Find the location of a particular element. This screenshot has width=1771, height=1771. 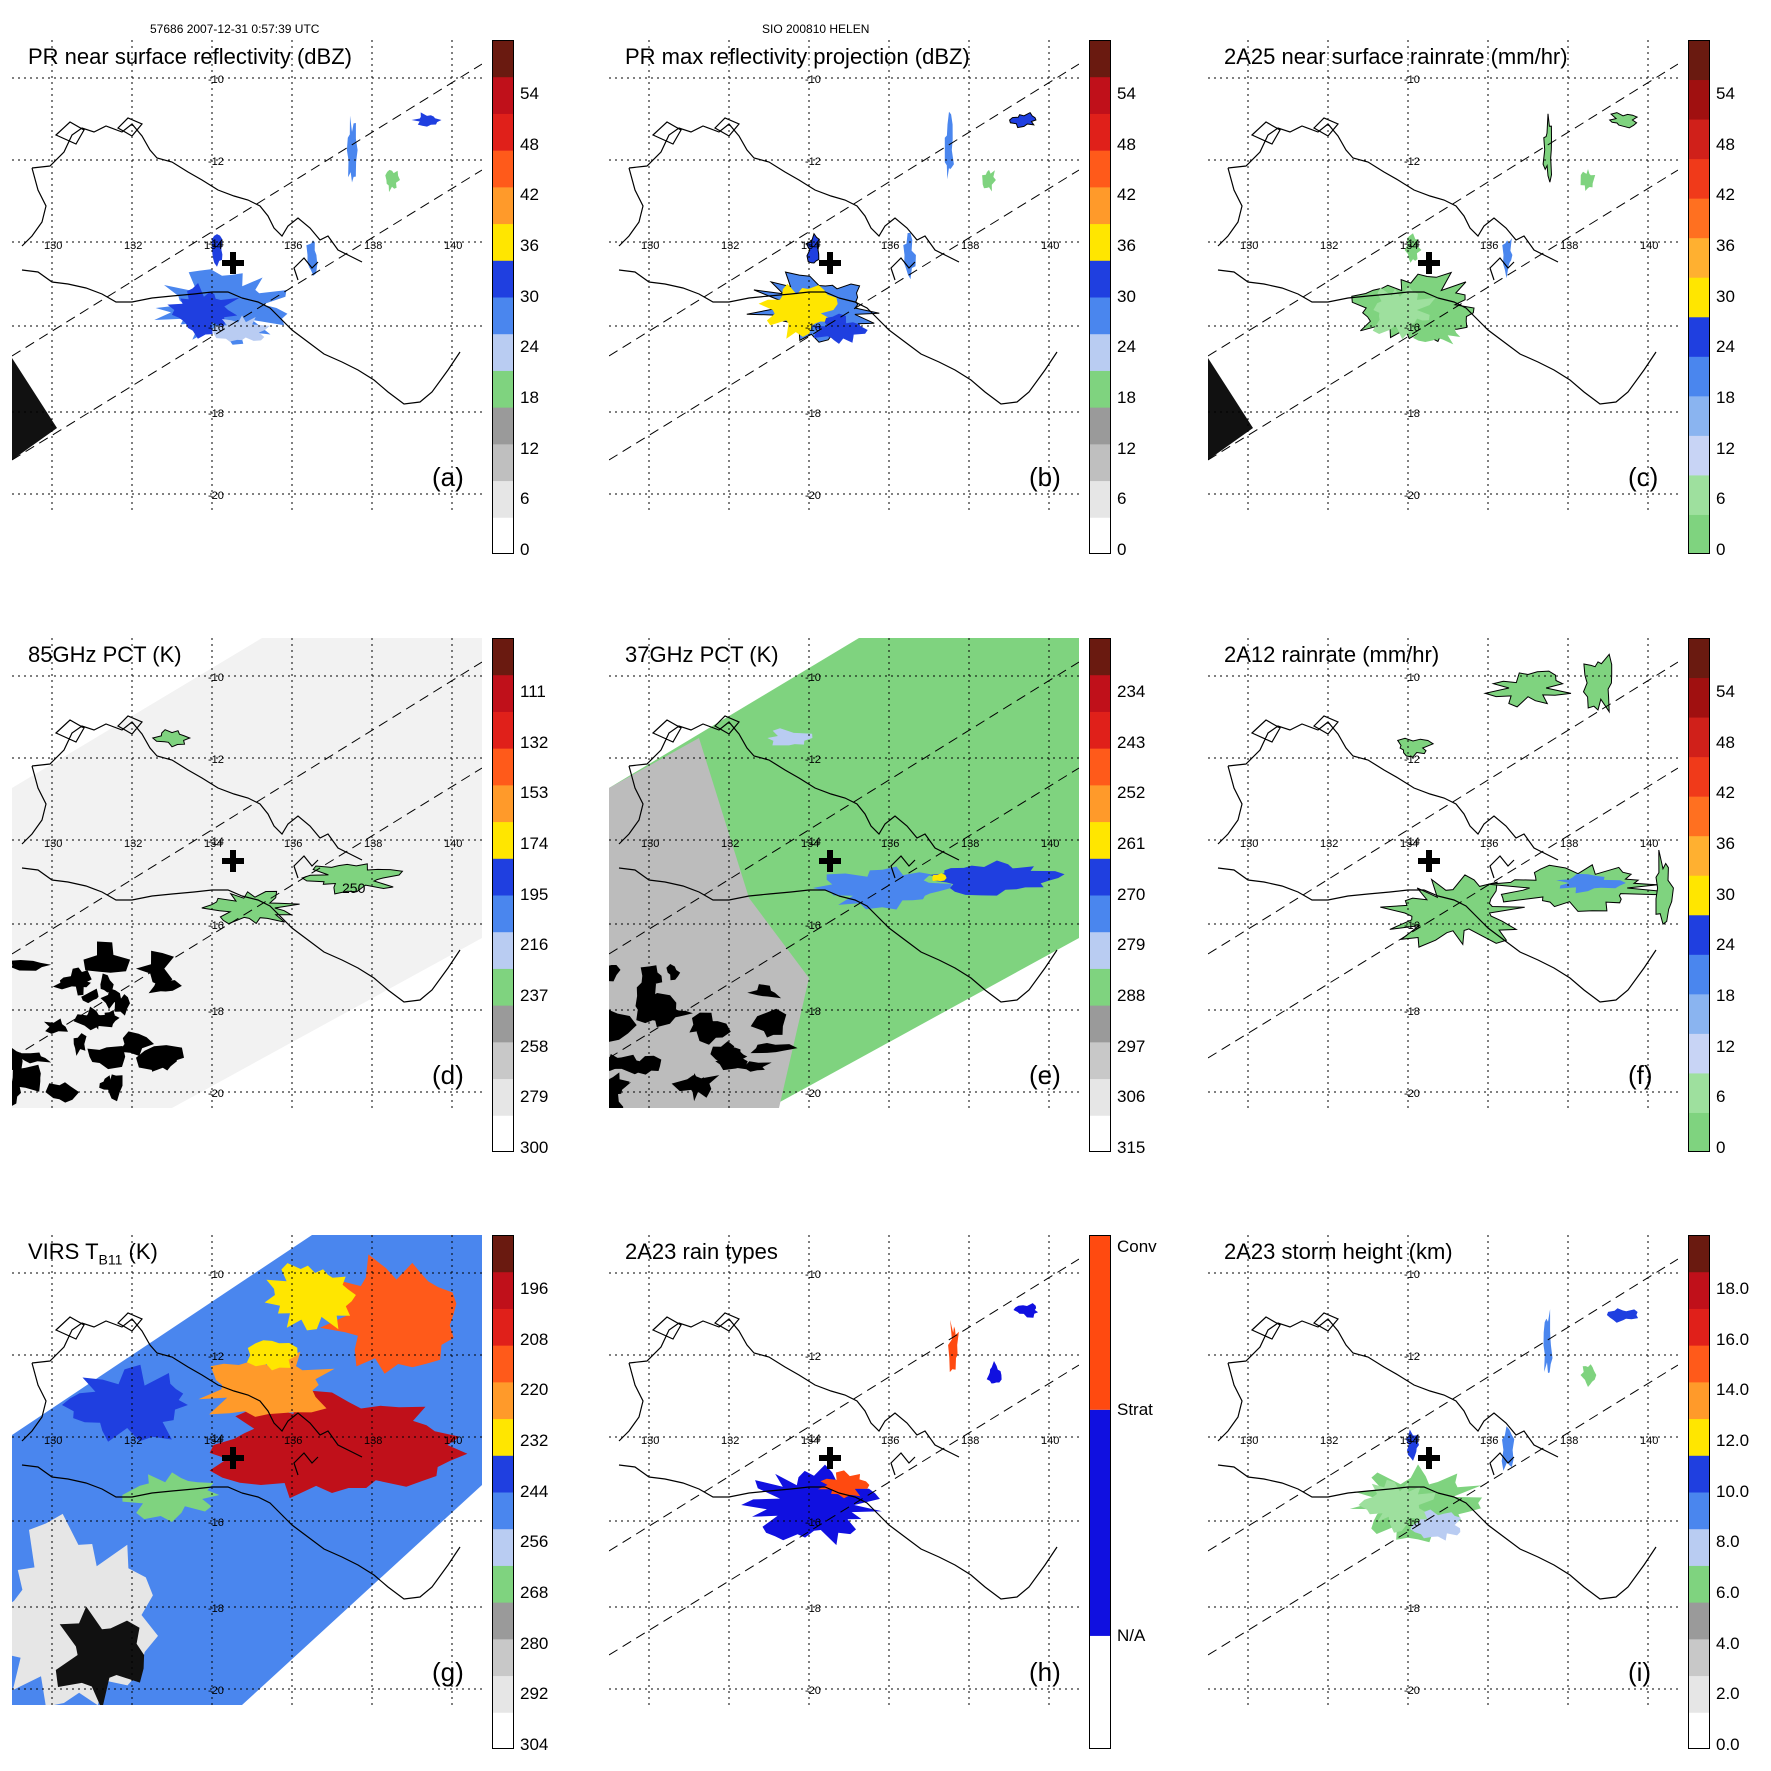

colorbar-tick-label: 261 is located at coordinates (1131, 843).